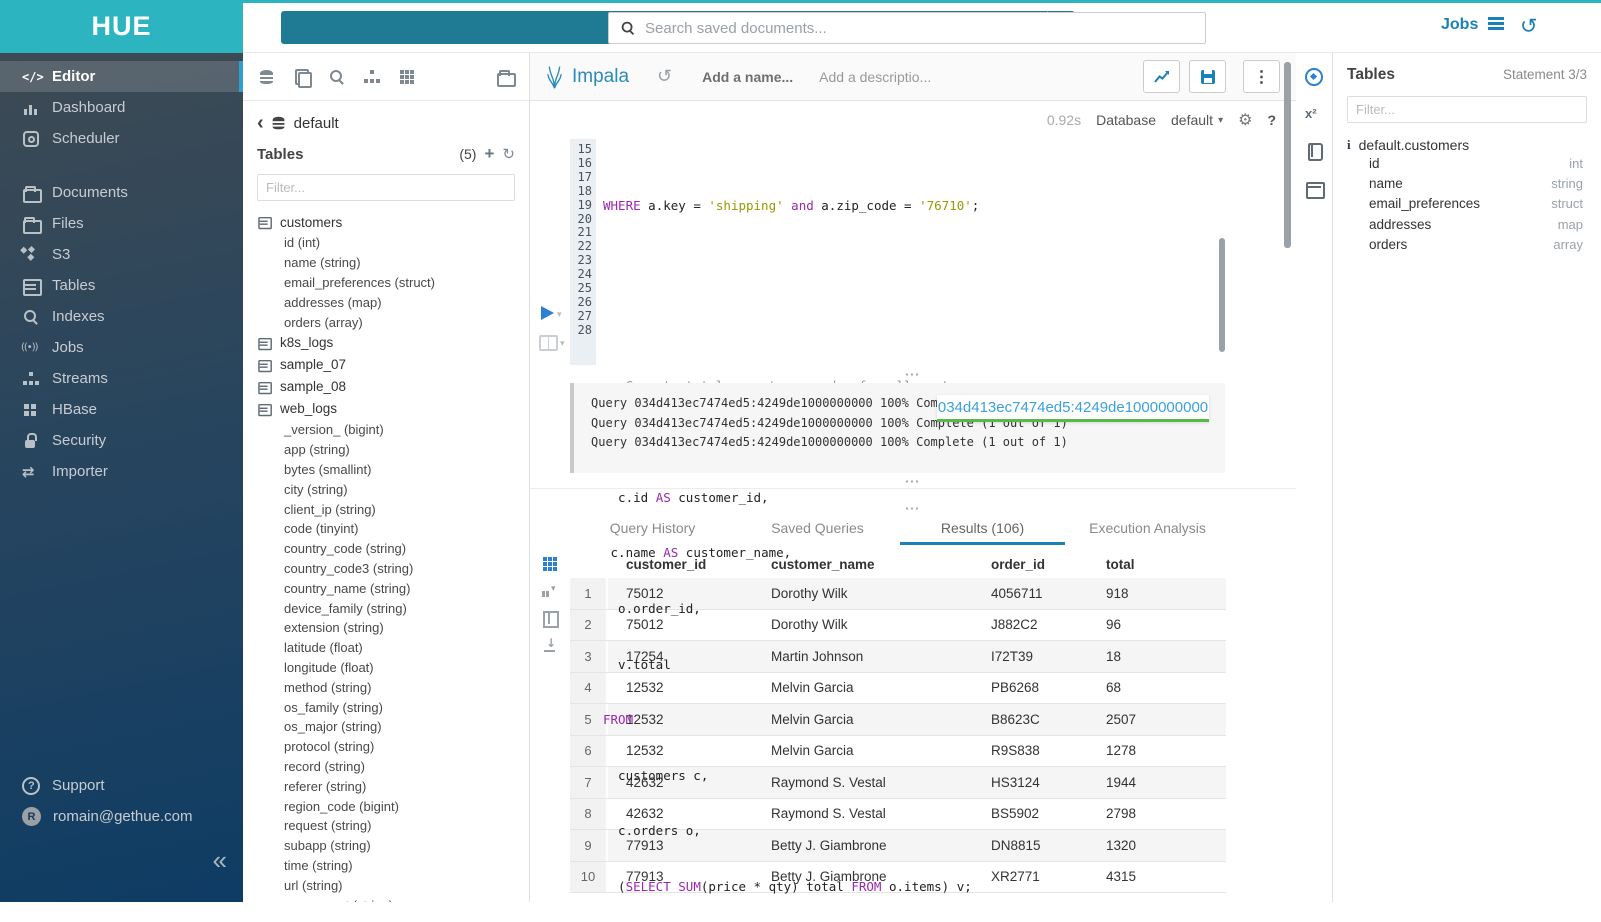 This screenshot has width=1601, height=922. What do you see at coordinates (333, 302) in the screenshot?
I see `tree-column-row: addresses (map)` at bounding box center [333, 302].